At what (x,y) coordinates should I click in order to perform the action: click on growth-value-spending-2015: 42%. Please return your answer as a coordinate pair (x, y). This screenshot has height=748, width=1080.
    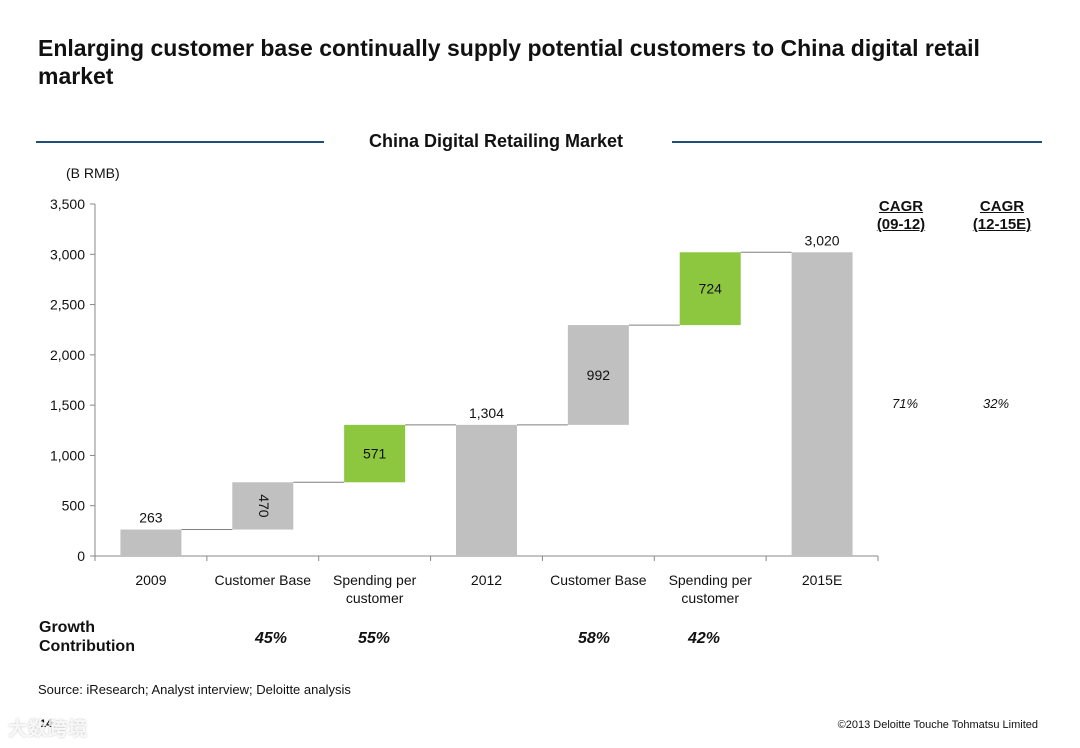
    Looking at the image, I should click on (704, 638).